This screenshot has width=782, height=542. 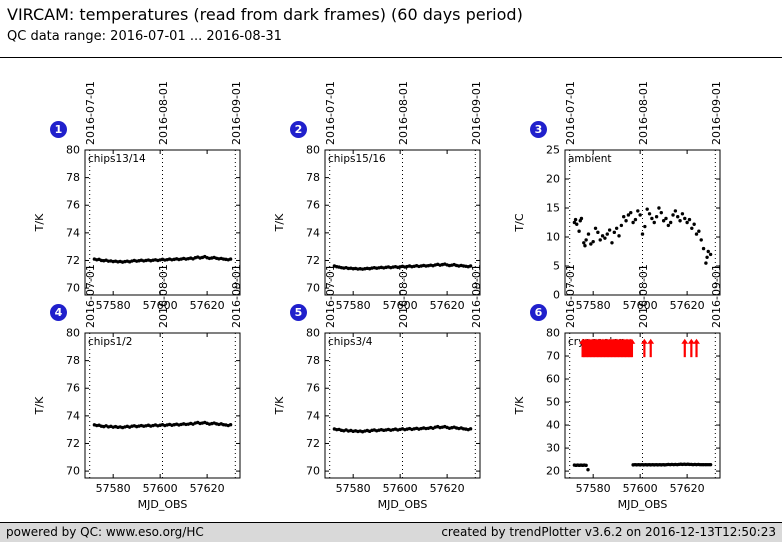 What do you see at coordinates (589, 159) in the screenshot?
I see `svg-text: ambient` at bounding box center [589, 159].